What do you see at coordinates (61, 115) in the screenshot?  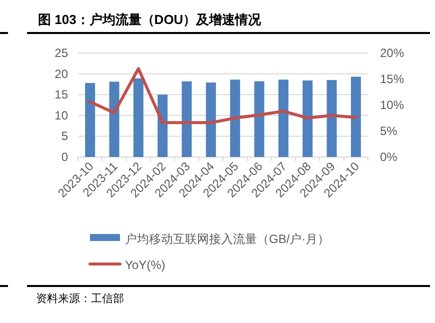 I see `y-tick-label: 10` at bounding box center [61, 115].